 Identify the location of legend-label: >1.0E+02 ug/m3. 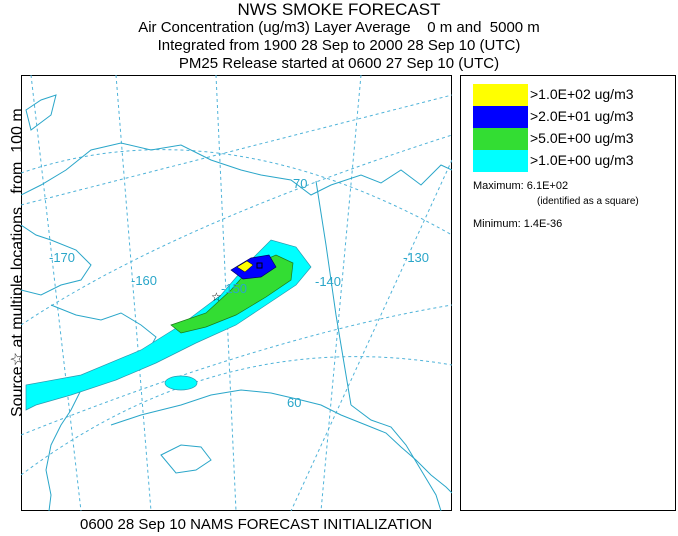
(582, 94).